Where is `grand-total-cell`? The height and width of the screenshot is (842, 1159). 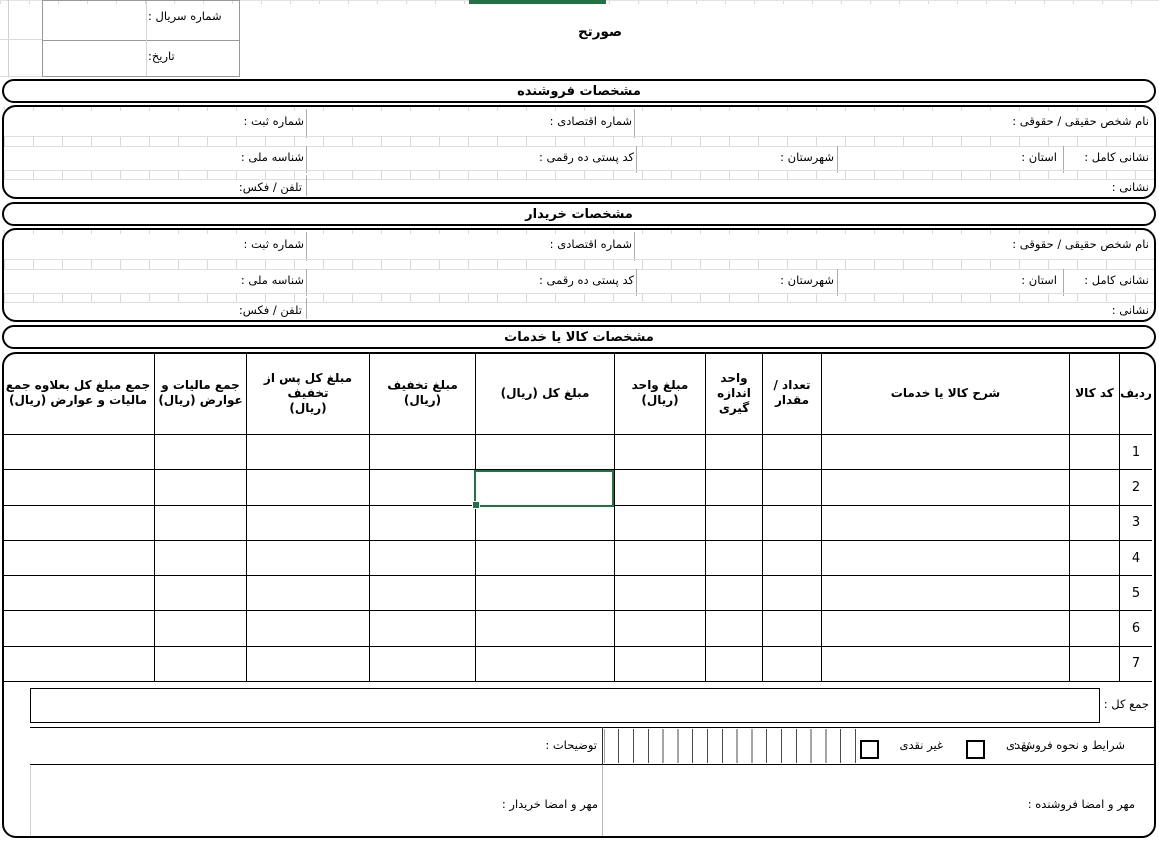 grand-total-cell is located at coordinates (565, 705).